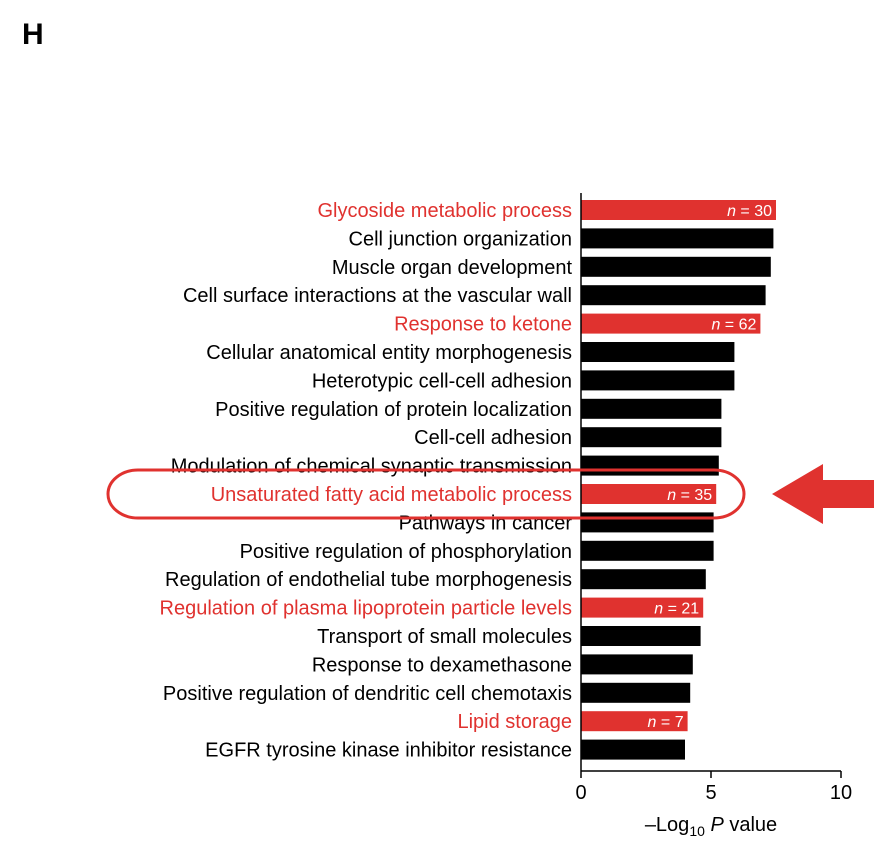 The image size is (894, 866). Describe the element at coordinates (666, 722) in the screenshot. I see `bar-data-label: n = 7` at that location.